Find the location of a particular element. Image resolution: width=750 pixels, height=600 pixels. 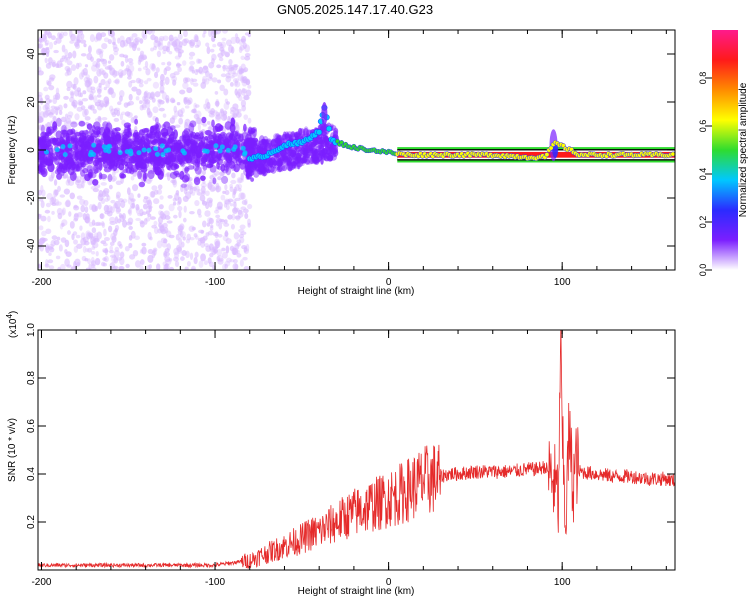

spectrogram-ridge is located at coordinates (460, 132).